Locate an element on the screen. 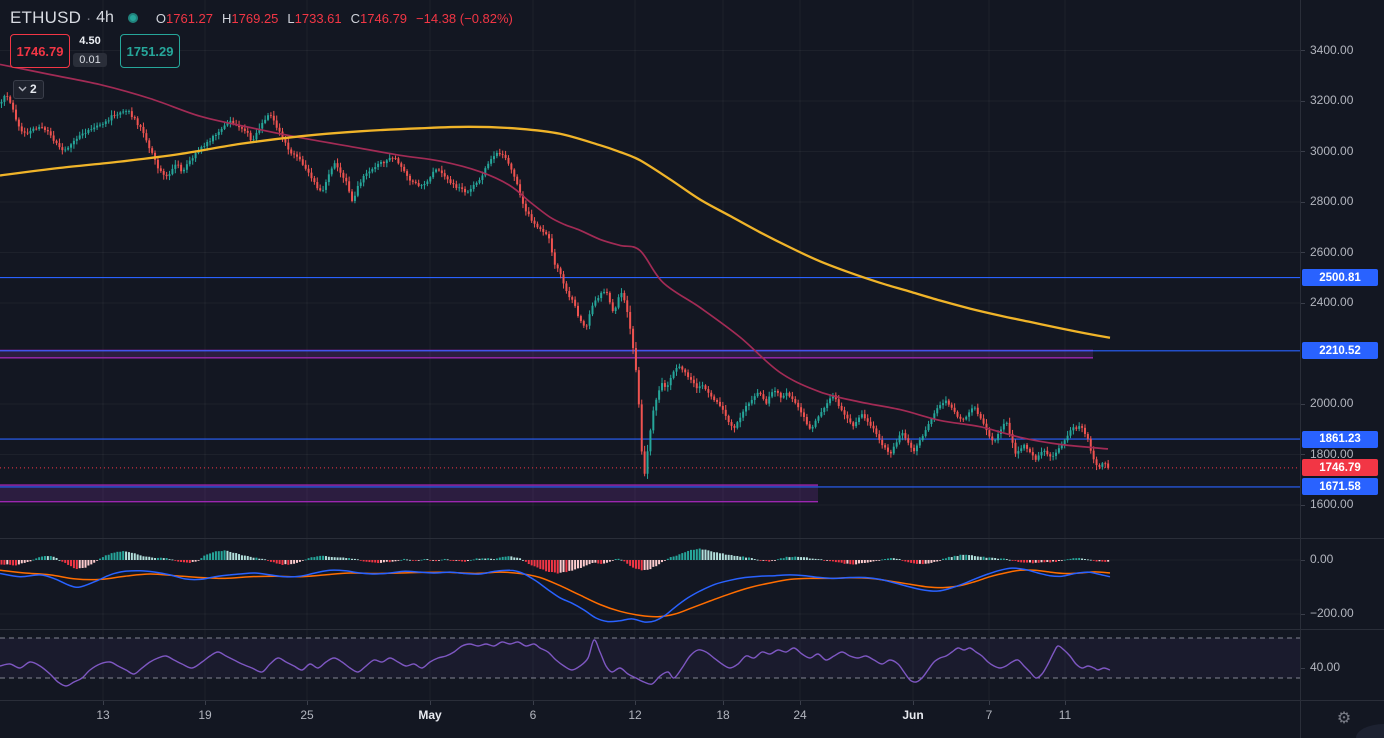 This screenshot has height=738, width=1384. sell-button: 1746.79 is located at coordinates (40, 51).